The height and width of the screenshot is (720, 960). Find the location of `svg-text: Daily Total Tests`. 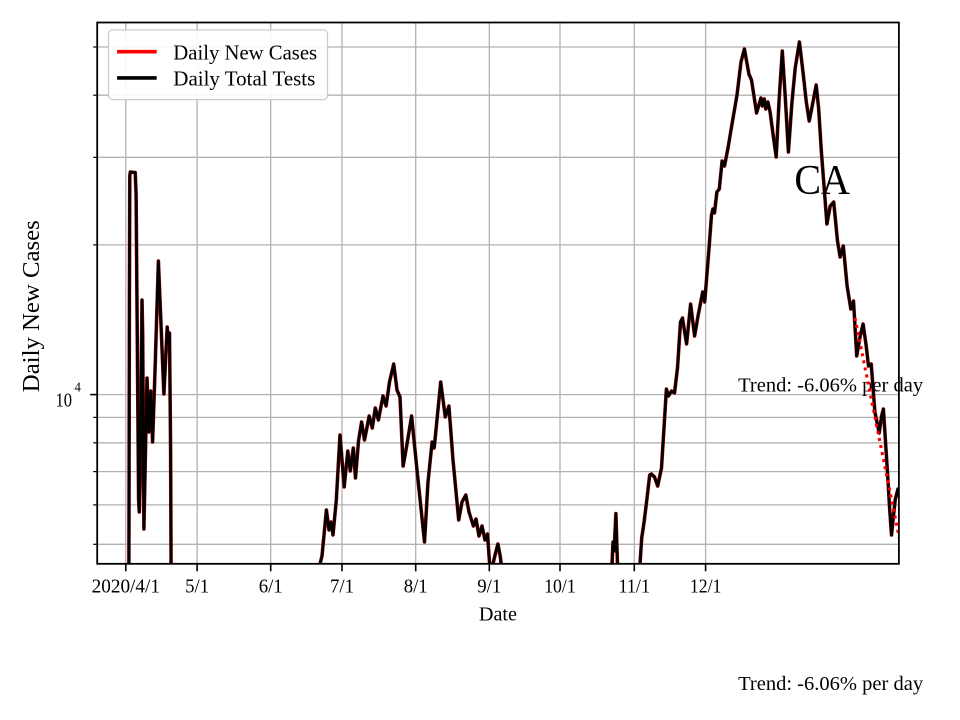

svg-text: Daily Total Tests is located at coordinates (244, 79).